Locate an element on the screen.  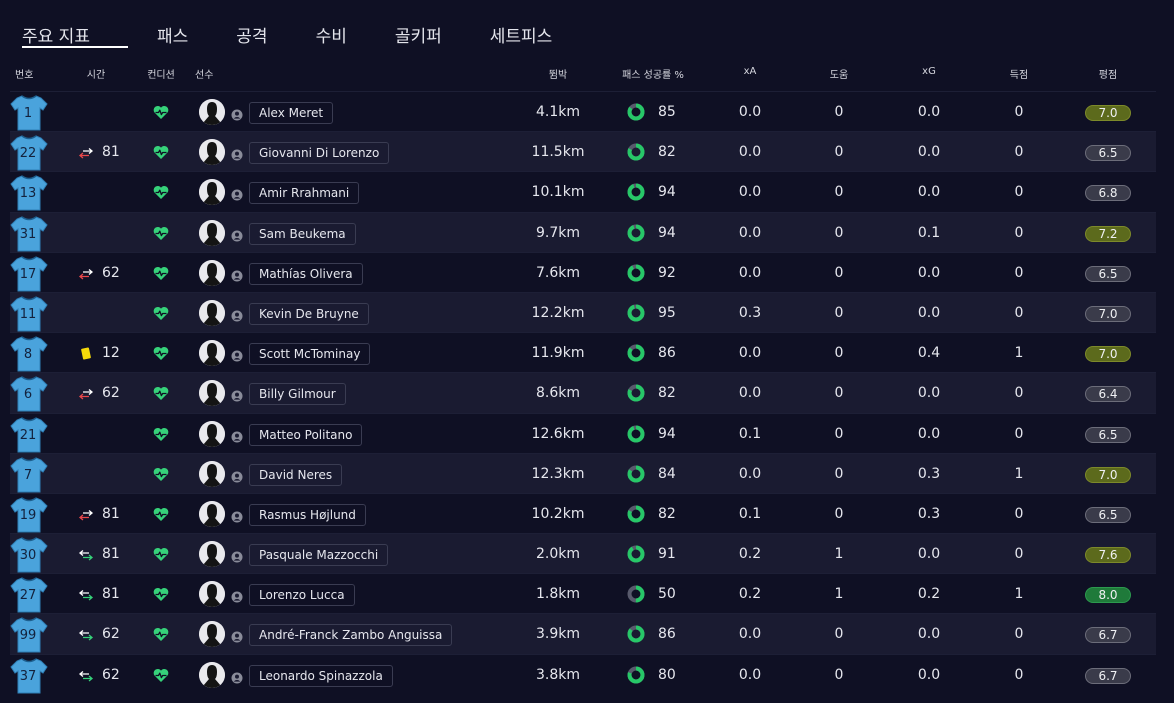
tab-passing: 패스 is located at coordinates (173, 37).